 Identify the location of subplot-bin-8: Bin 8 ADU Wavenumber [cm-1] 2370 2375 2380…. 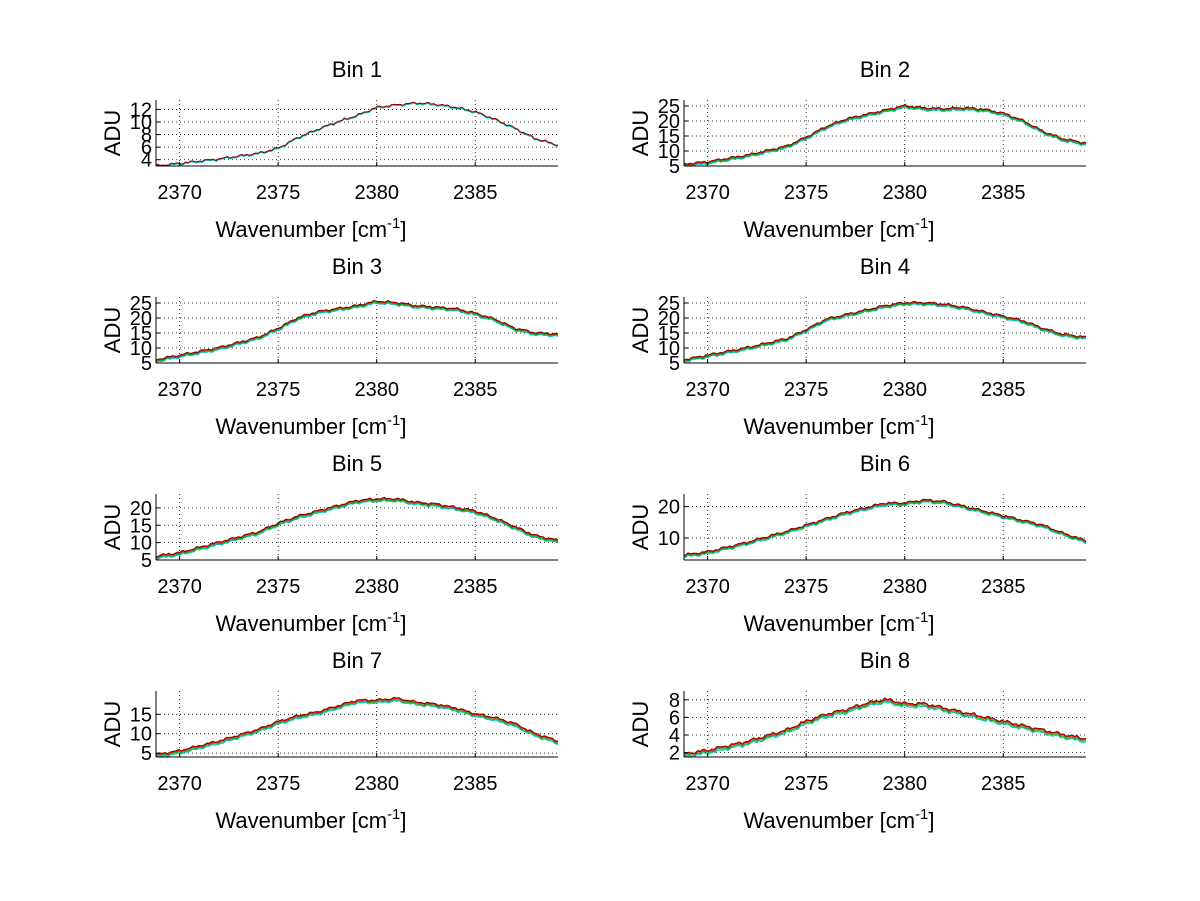
(857, 740).